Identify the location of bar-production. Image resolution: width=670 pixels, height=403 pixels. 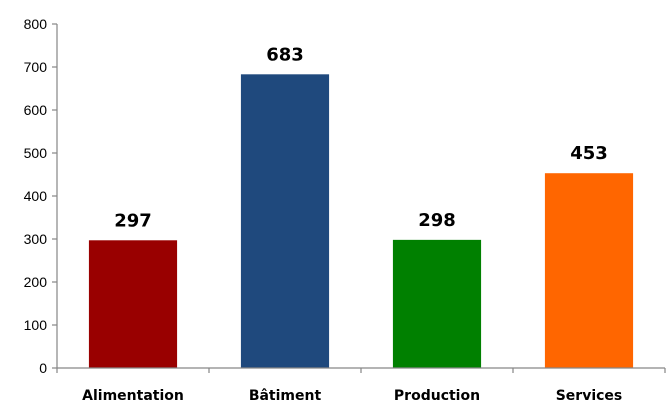
(437, 303).